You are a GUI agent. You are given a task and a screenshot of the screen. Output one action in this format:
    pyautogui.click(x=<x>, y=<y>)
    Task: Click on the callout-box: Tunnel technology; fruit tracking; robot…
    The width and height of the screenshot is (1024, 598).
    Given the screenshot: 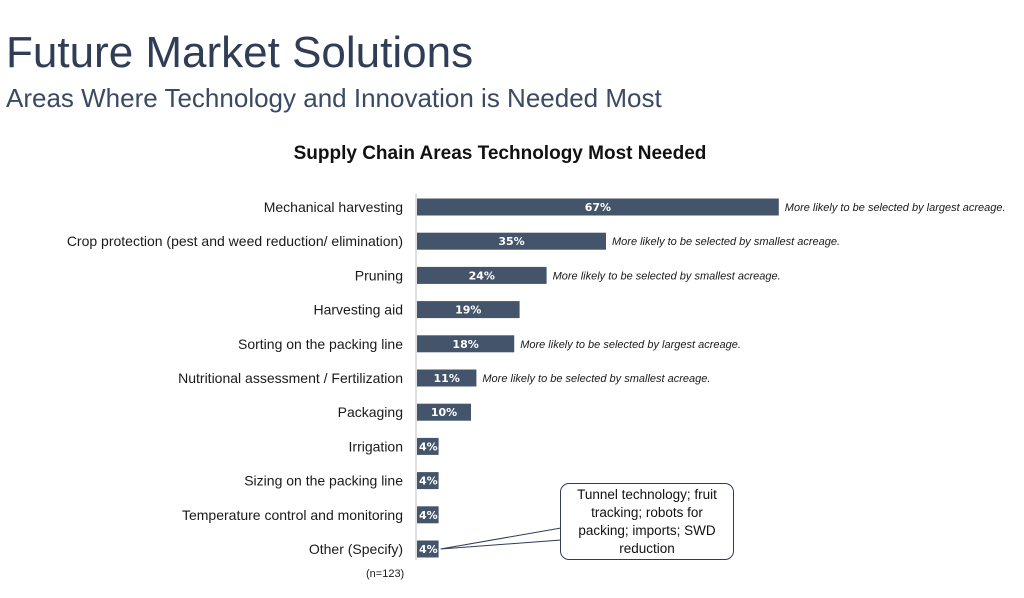 What is the action you would take?
    pyautogui.click(x=647, y=521)
    